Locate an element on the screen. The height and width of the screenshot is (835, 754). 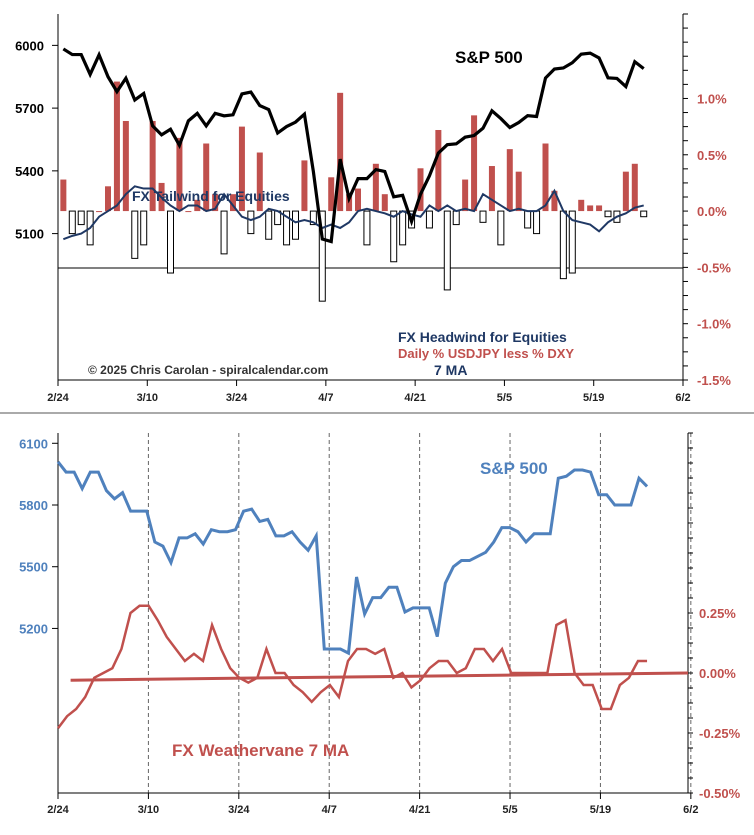
top-right-tick-label: 0.5% is located at coordinates (712, 155).